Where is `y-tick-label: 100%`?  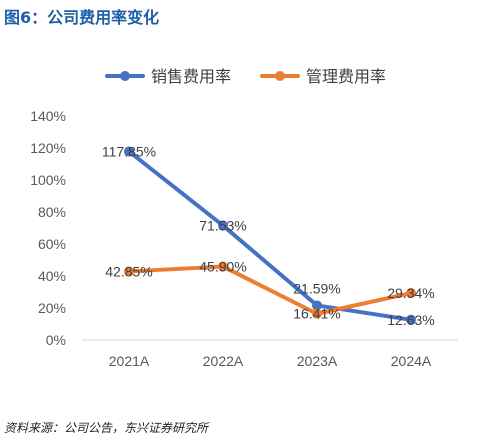 y-tick-label: 100% is located at coordinates (48, 180).